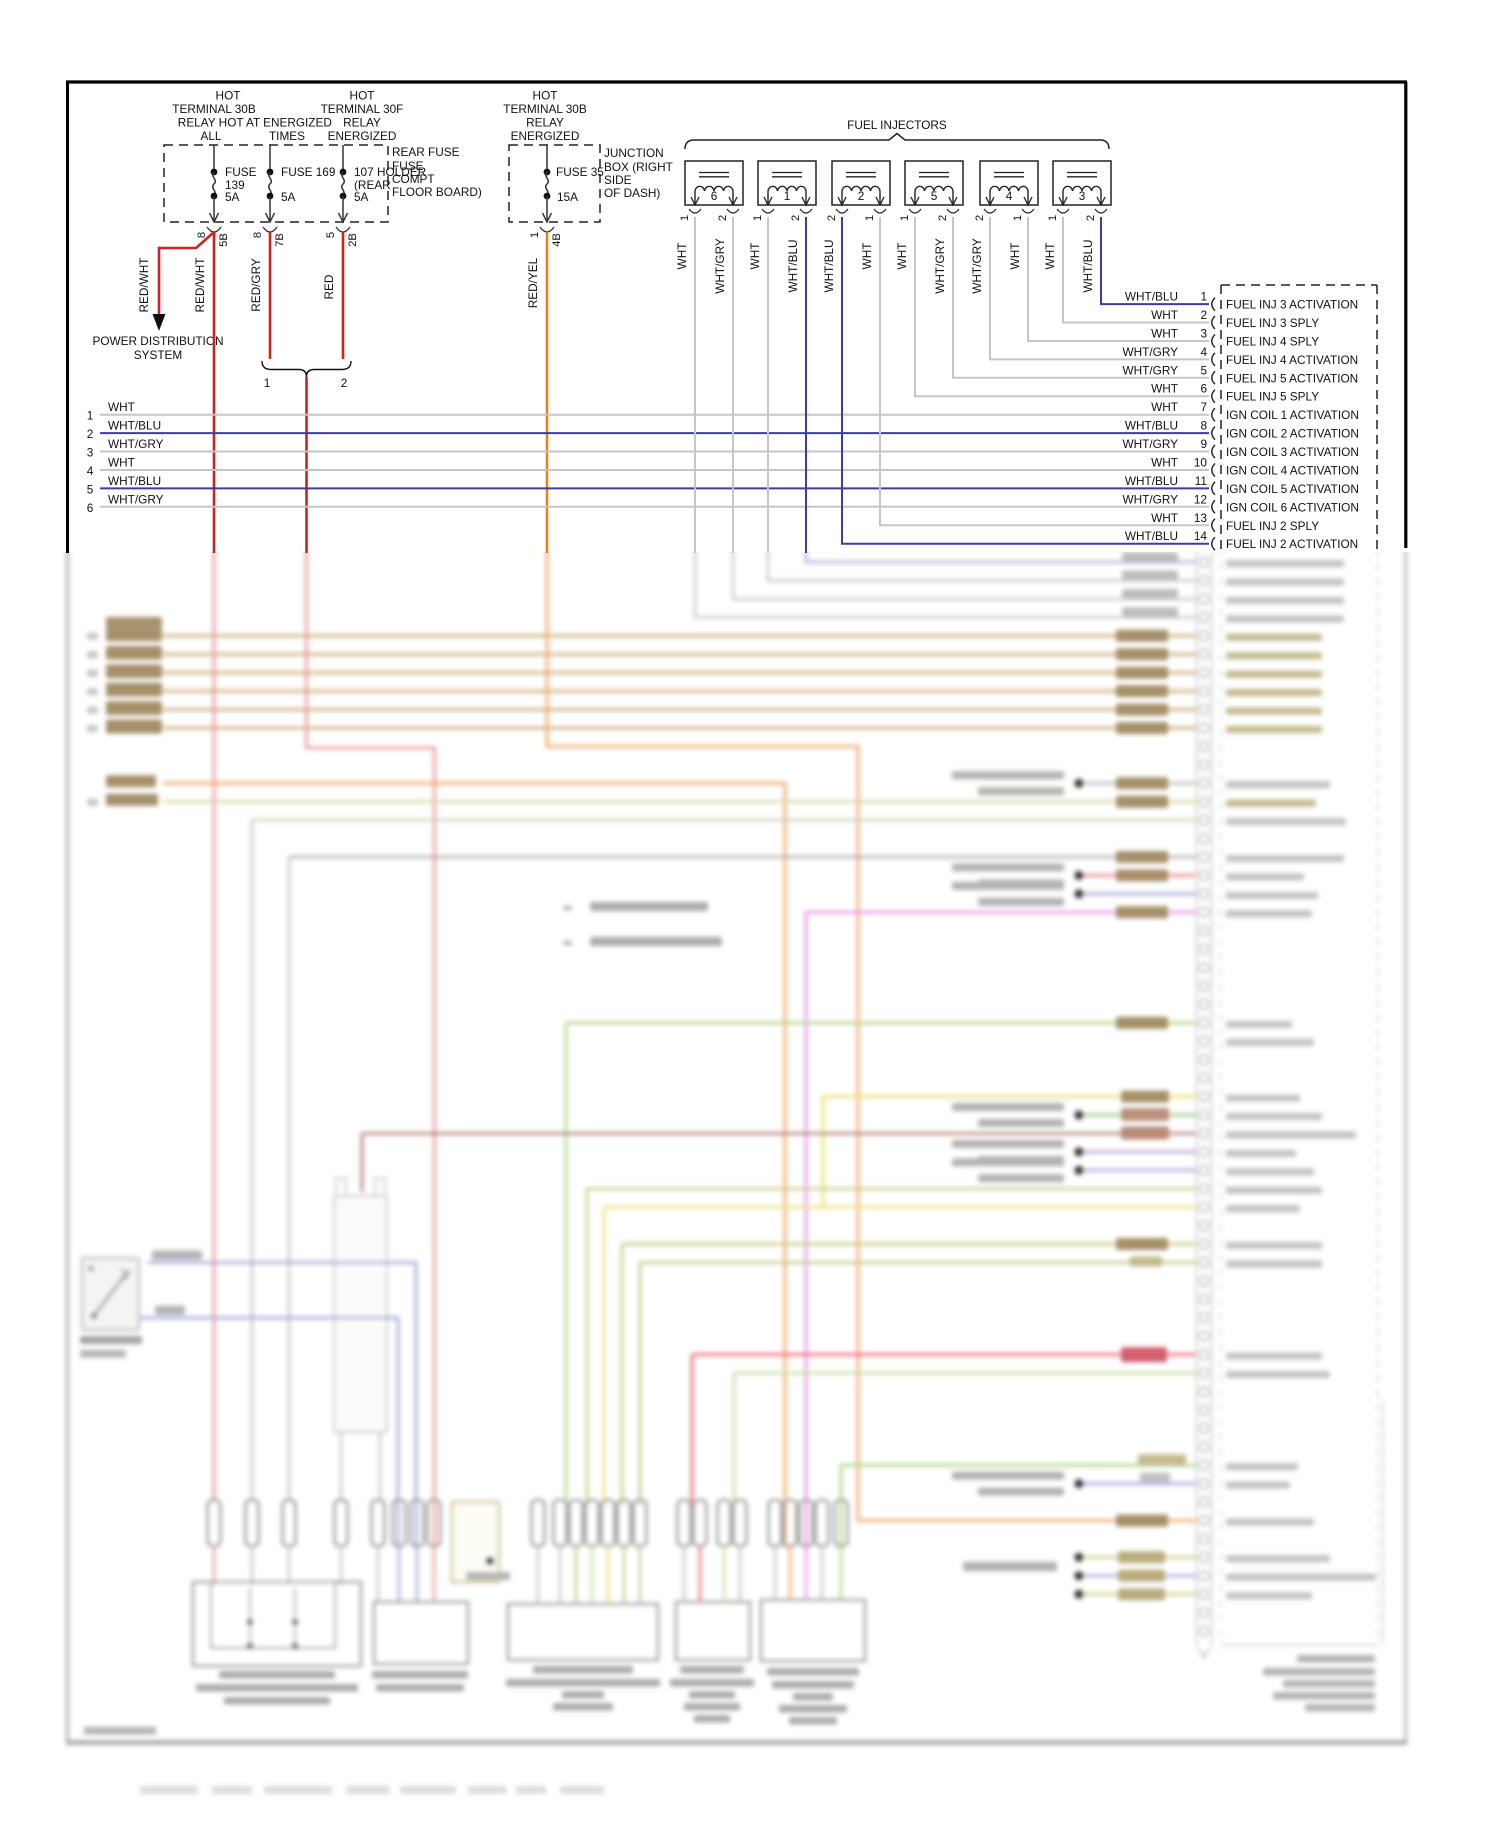 This screenshot has height=1828, width=1500. I want to click on svg-text: OF DASH), so click(632, 193).